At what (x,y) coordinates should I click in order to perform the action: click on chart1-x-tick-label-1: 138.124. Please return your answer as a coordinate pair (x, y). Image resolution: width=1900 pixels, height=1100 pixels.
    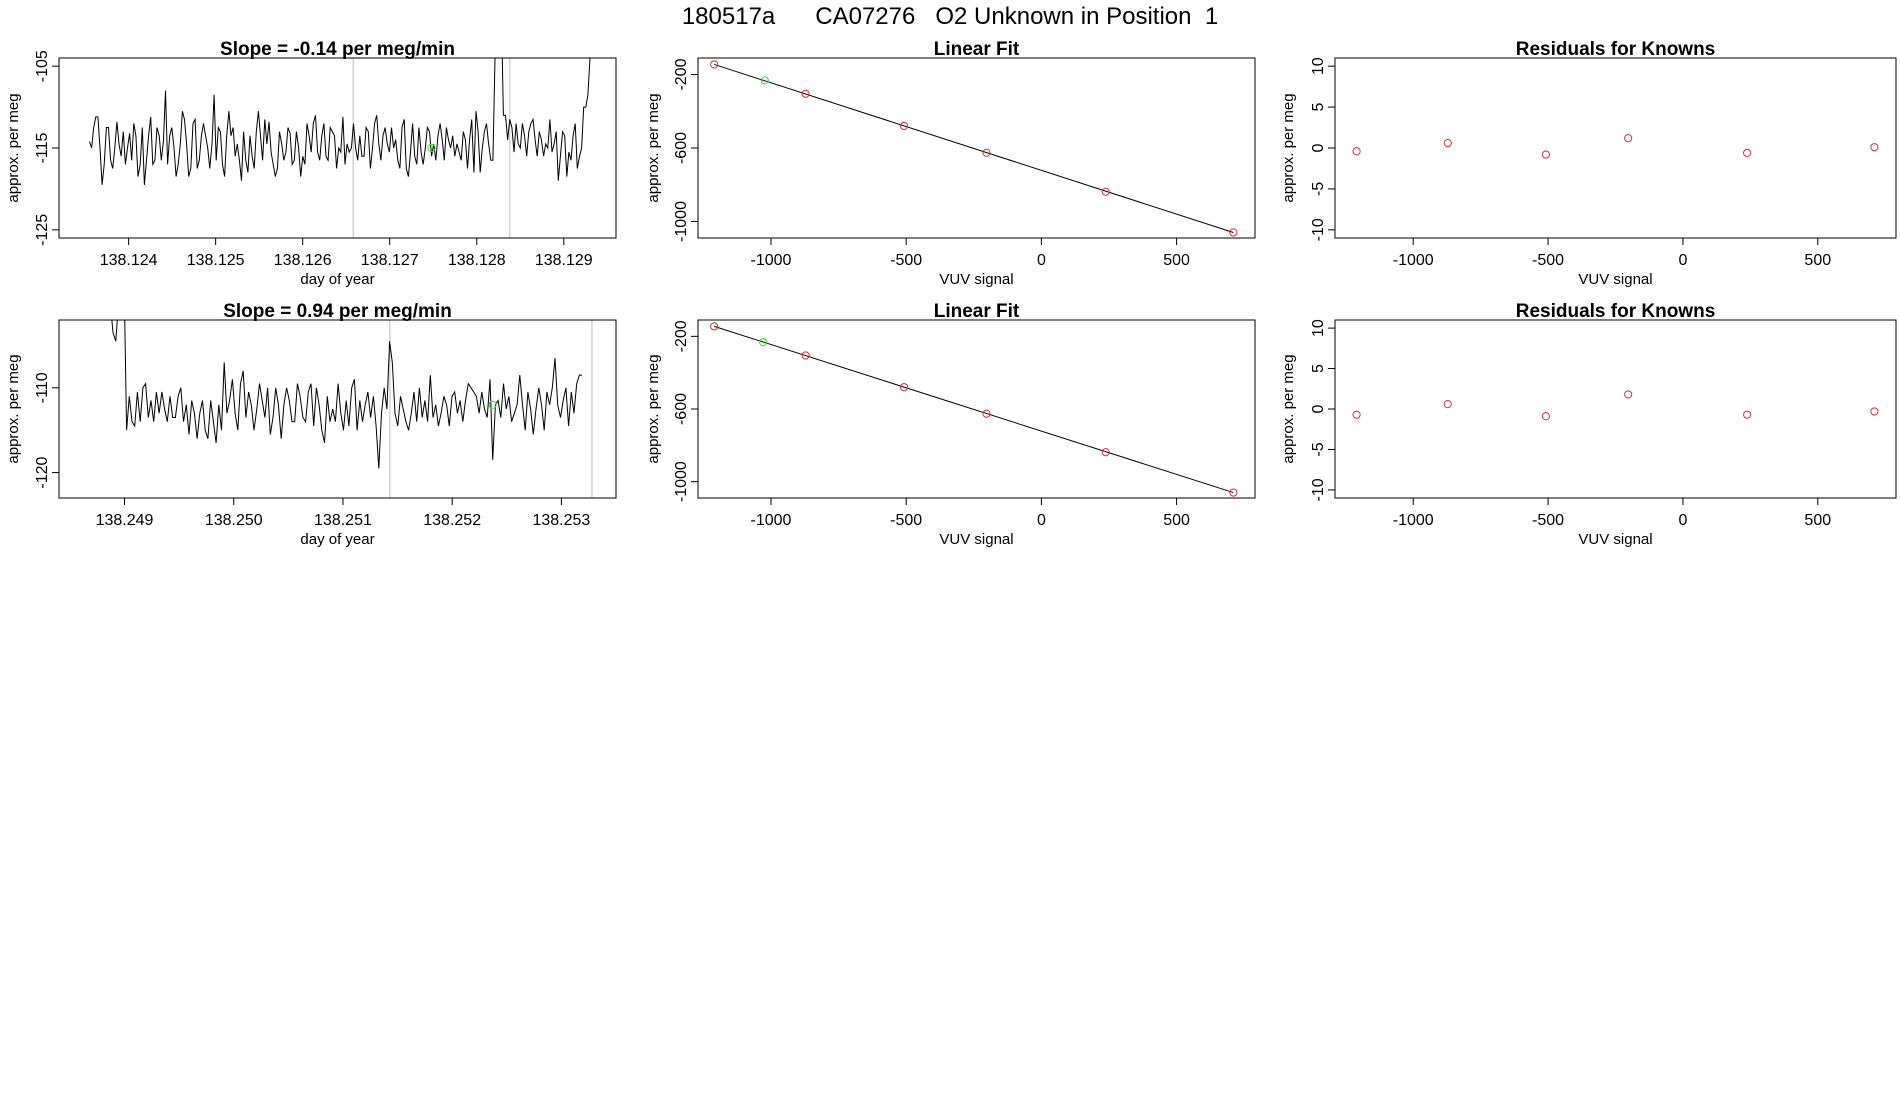
    Looking at the image, I should click on (129, 260).